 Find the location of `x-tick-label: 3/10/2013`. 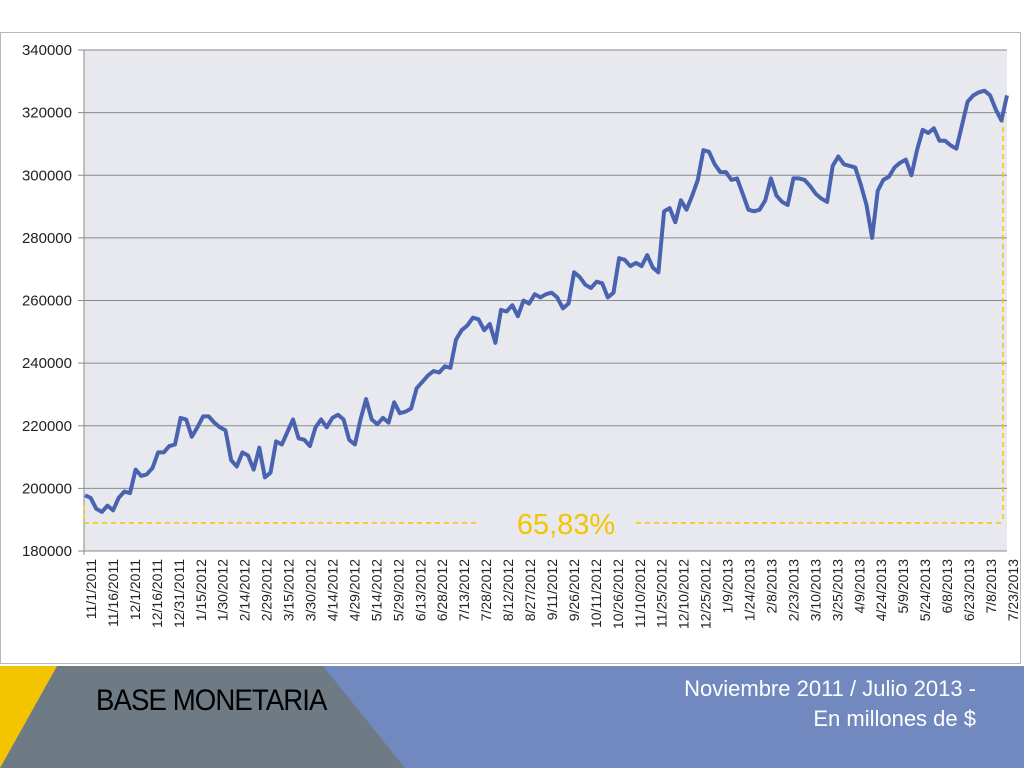

x-tick-label: 3/10/2013 is located at coordinates (815, 590).